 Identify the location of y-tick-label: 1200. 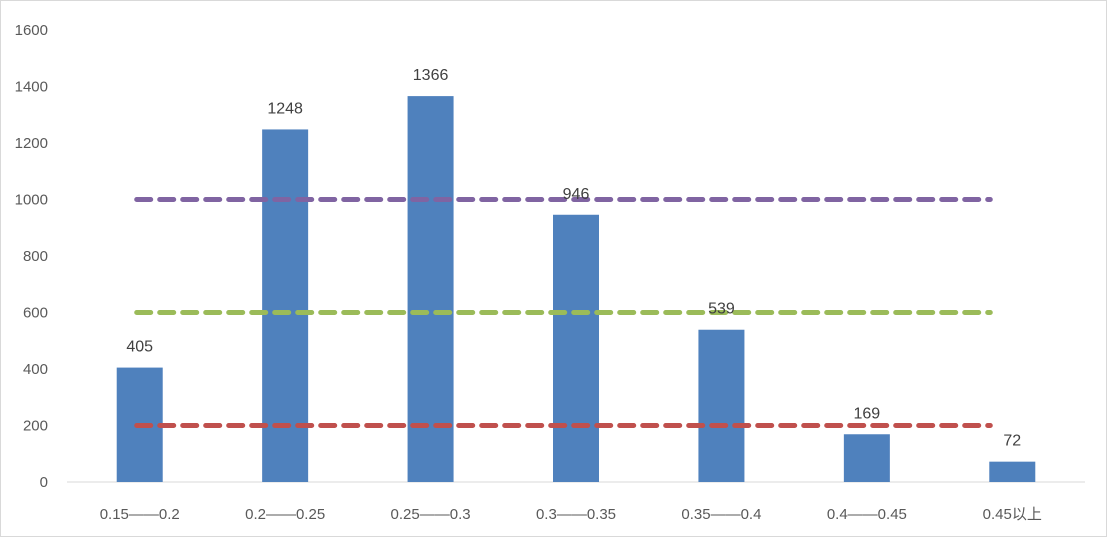
(31, 143).